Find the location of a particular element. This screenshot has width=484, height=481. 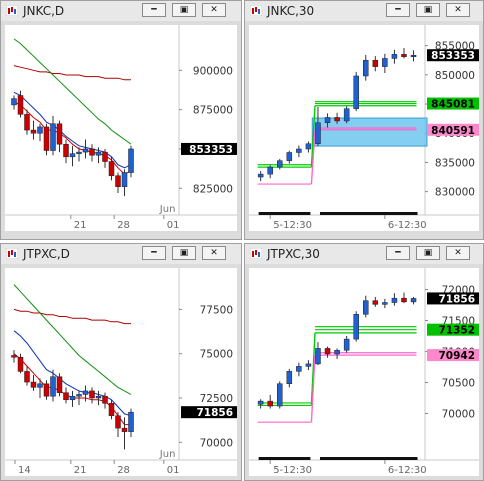

x-tick-label: 21 is located at coordinates (80, 225).